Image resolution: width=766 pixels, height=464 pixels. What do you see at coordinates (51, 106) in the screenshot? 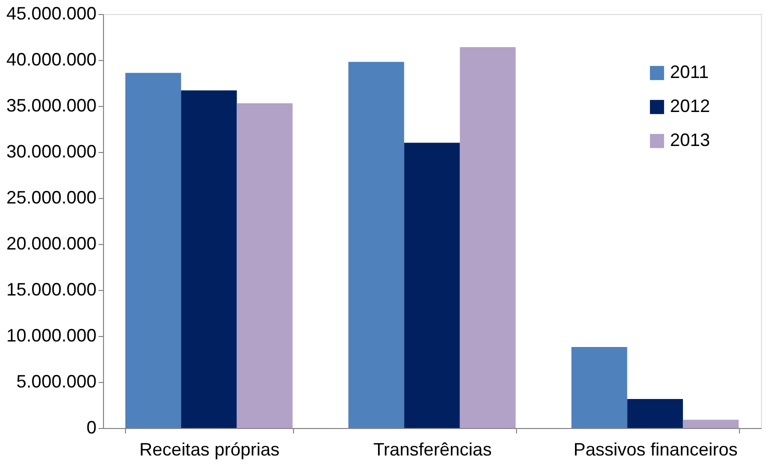
I see `y-tick-label: 35.000.000` at bounding box center [51, 106].